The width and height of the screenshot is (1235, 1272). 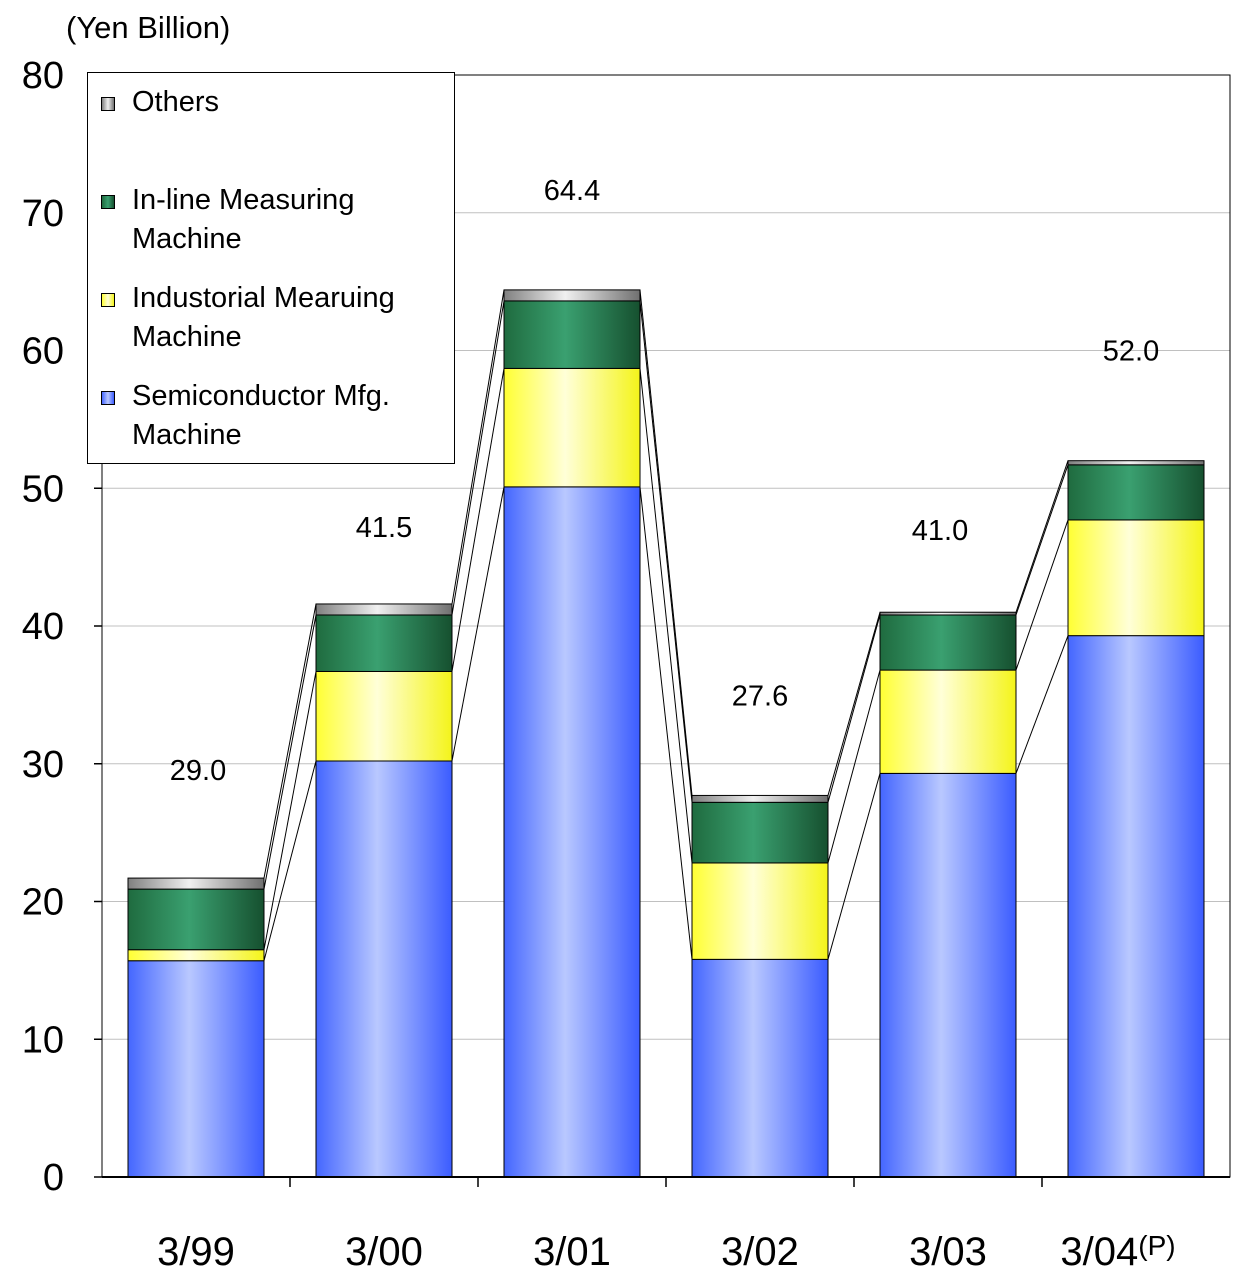 What do you see at coordinates (43, 76) in the screenshot?
I see `y-tick-label: 80` at bounding box center [43, 76].